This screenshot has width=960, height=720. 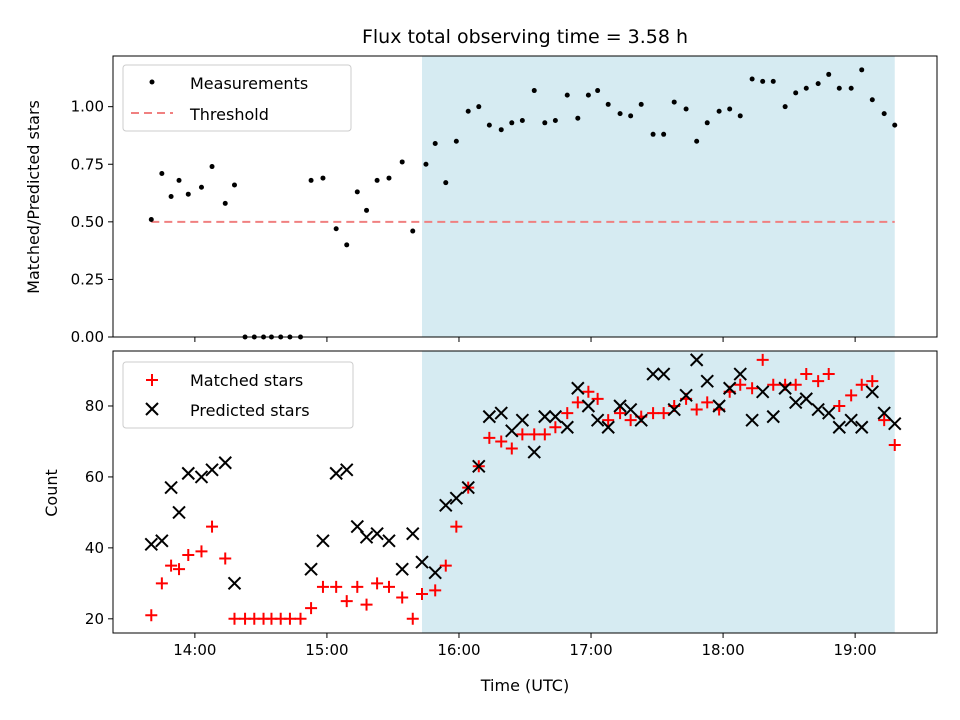 What do you see at coordinates (194, 650) in the screenshot?
I see `x-tick-label: 14:00` at bounding box center [194, 650].